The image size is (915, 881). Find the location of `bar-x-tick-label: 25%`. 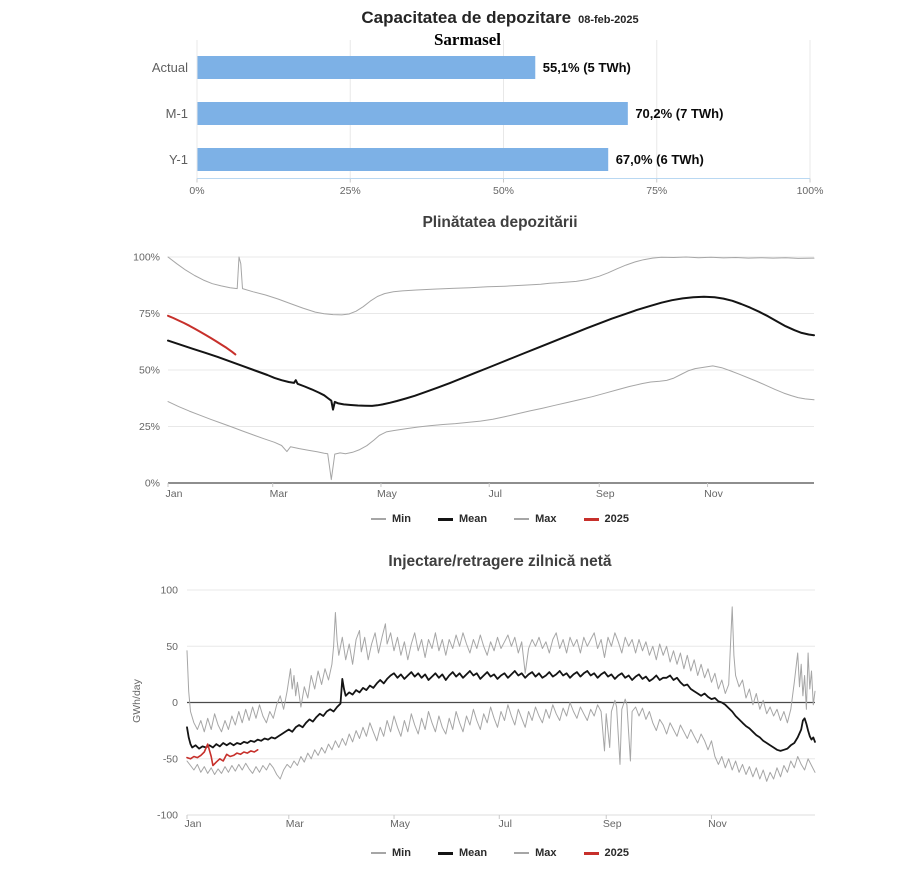

bar-x-tick-label: 25% is located at coordinates (350, 191).